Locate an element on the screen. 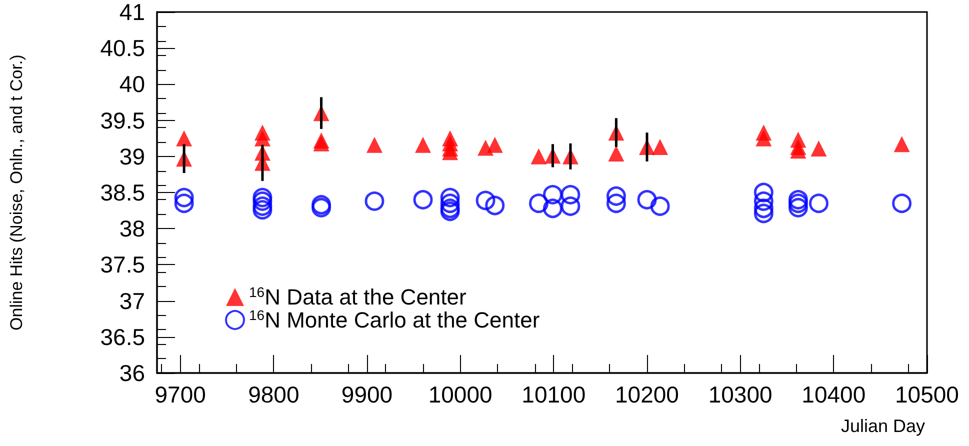  y-tick-label: 41 is located at coordinates (132, 12).